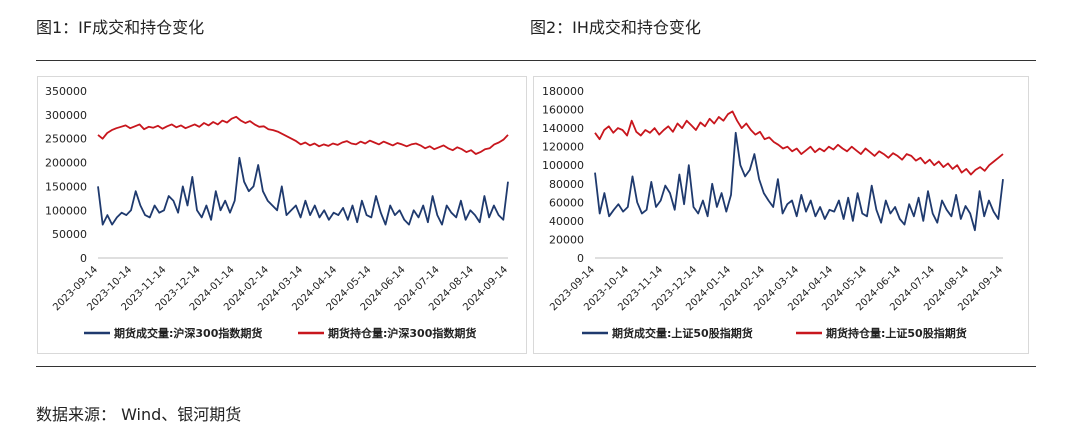 The height and width of the screenshot is (441, 1080). Describe the element at coordinates (402, 333) in the screenshot. I see `legend-label-oi: 期货持仓量:沪深300指数期货` at that location.